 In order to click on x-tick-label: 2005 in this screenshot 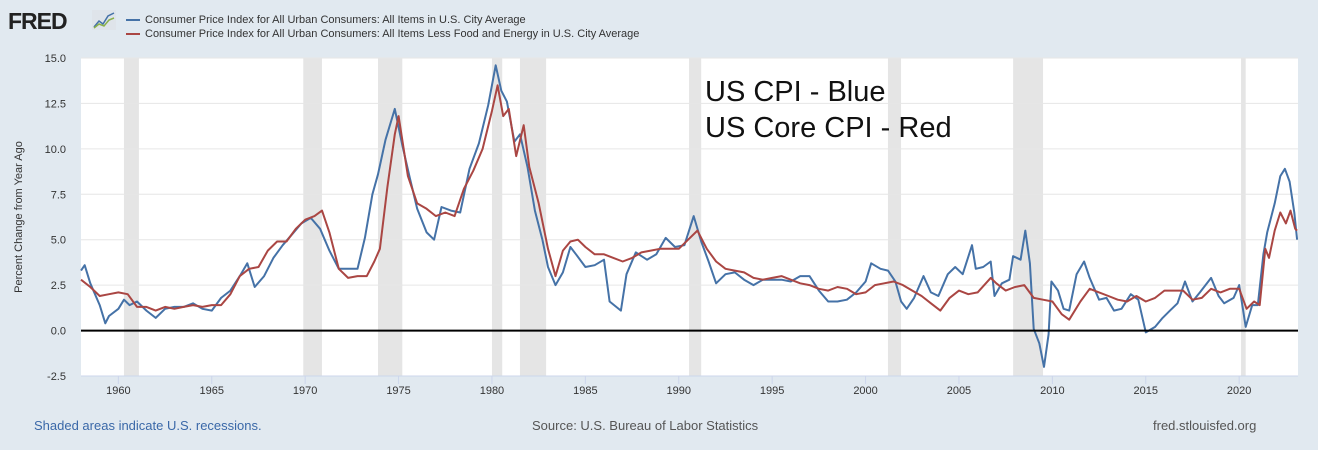, I will do `click(959, 391)`.